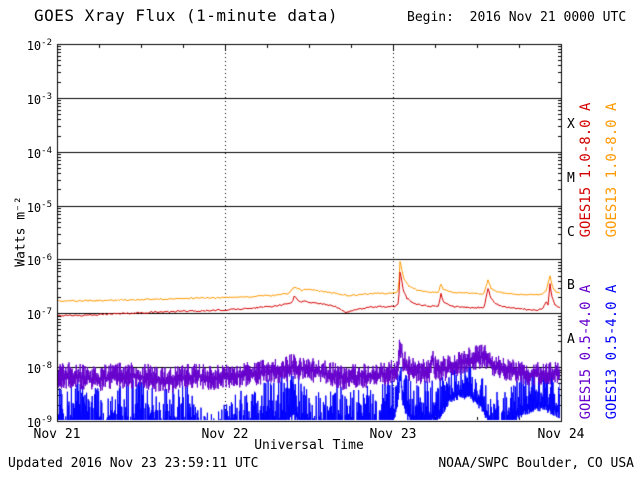  What do you see at coordinates (571, 340) in the screenshot?
I see `flare-class-letter-a: A` at bounding box center [571, 340].